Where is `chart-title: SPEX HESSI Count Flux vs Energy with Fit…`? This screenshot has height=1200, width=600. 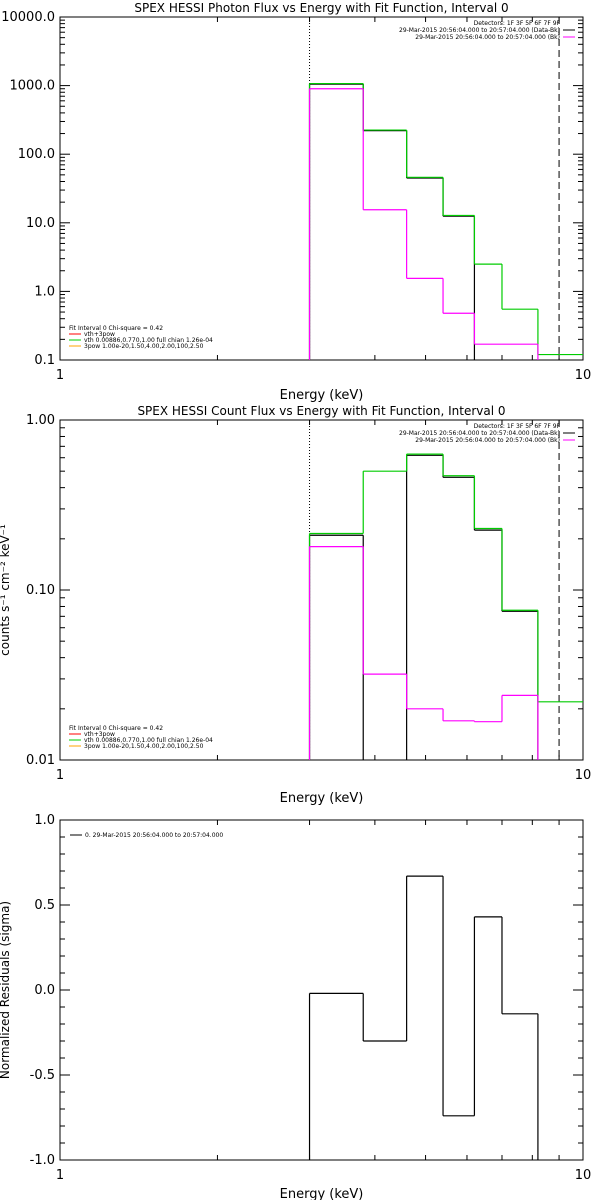 chart-title: SPEX HESSI Count Flux vs Energy with Fit… is located at coordinates (321, 411).